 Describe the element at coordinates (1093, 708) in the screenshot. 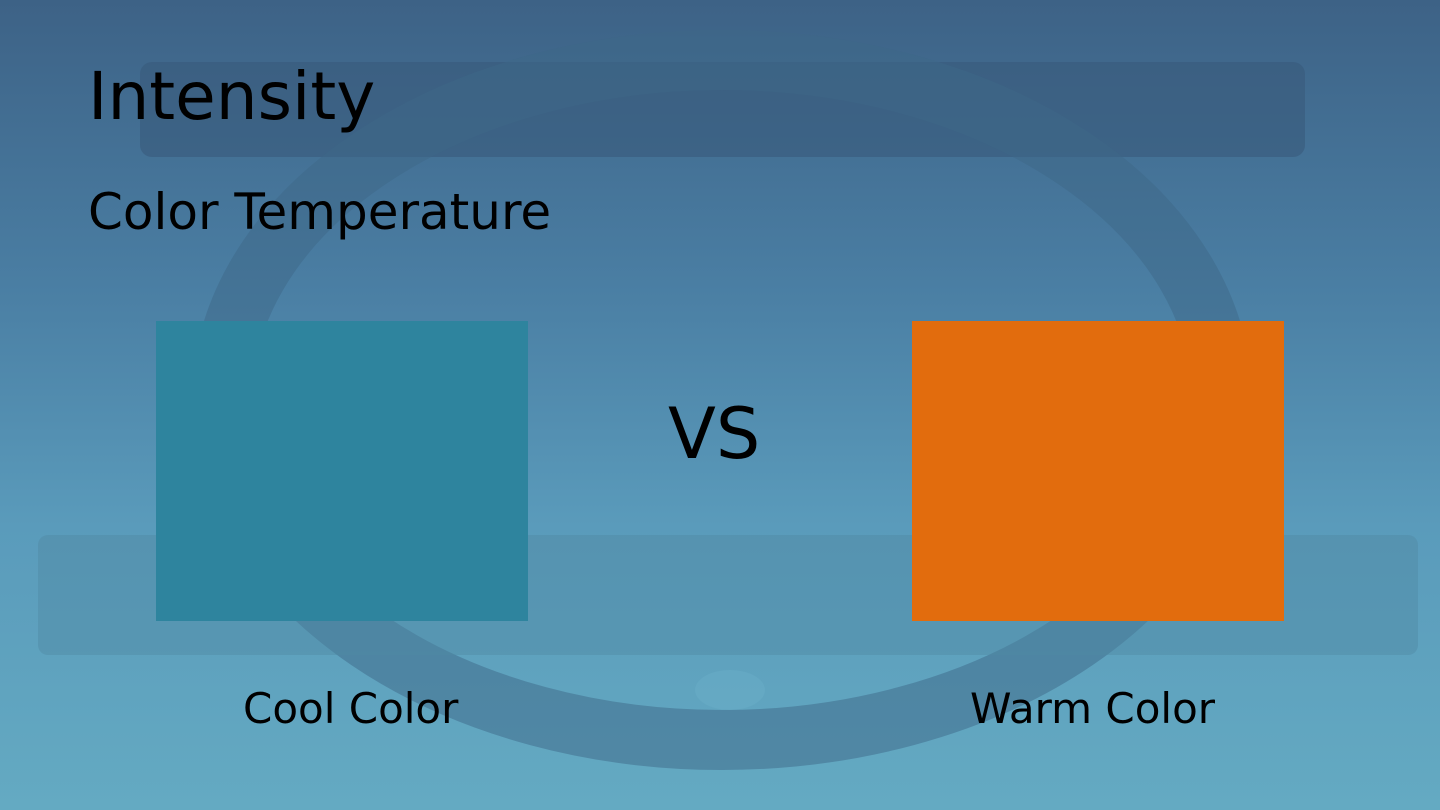

I see `warm-label: Warm Color` at that location.